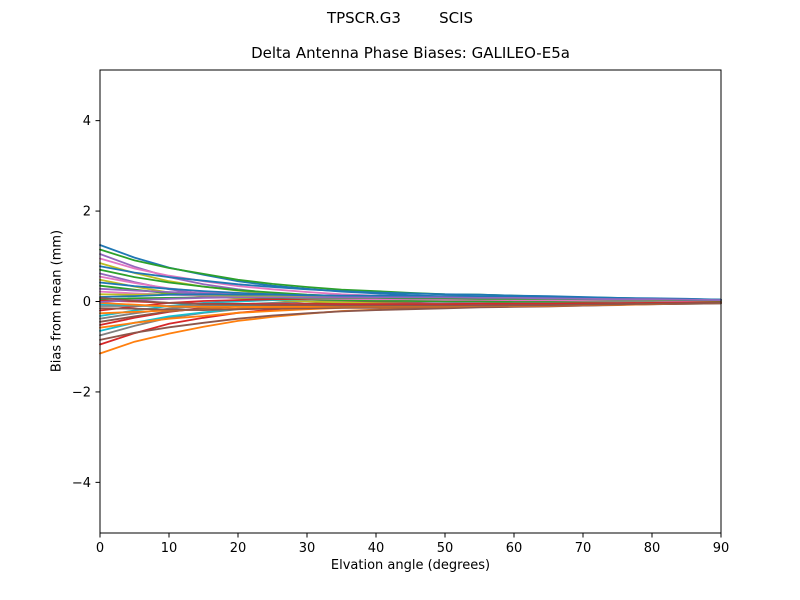  I want to click on series-lines, so click(410, 299).